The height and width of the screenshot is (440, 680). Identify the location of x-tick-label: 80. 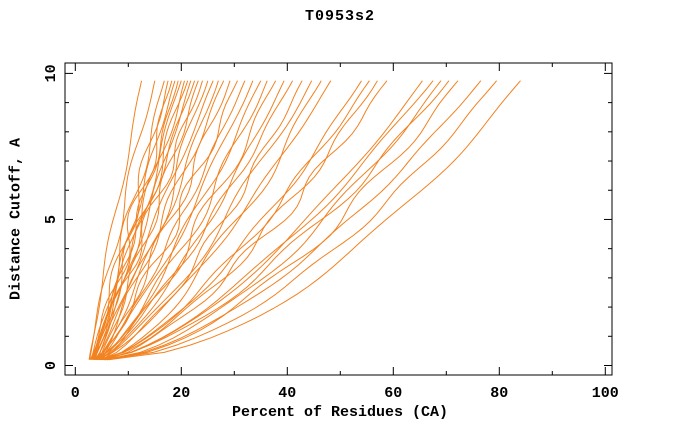
(499, 393).